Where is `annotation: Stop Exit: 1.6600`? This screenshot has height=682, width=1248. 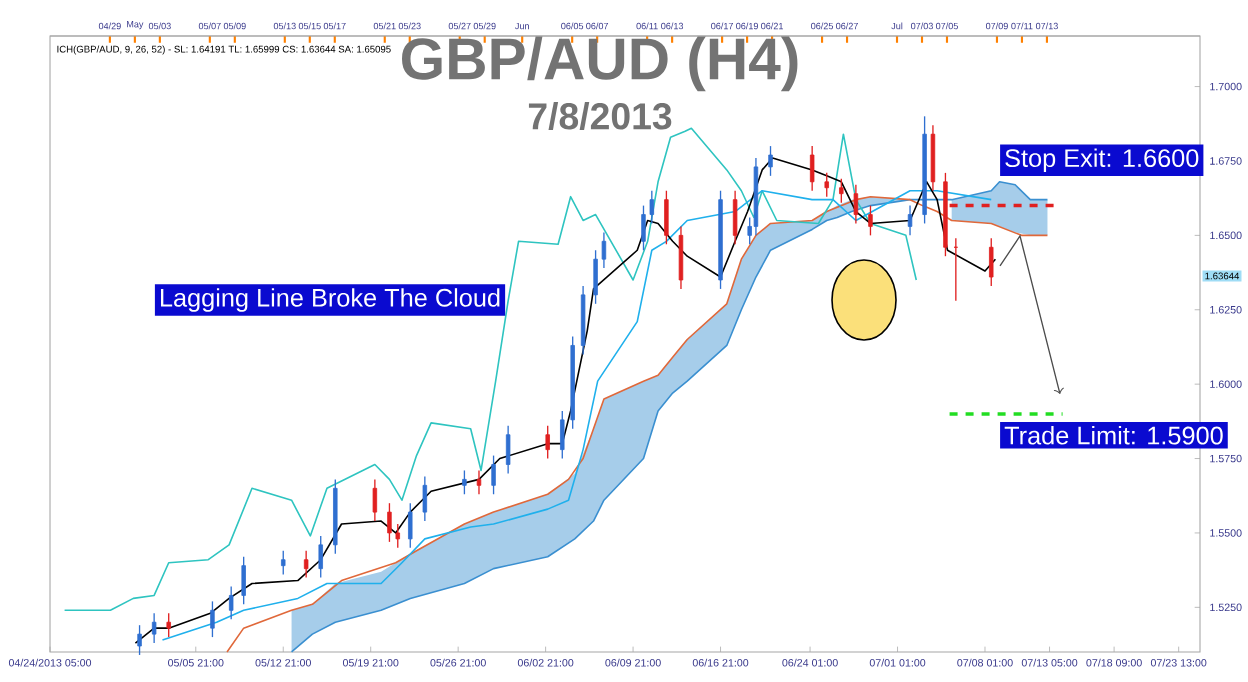 annotation: Stop Exit: 1.6600 is located at coordinates (1102, 160).